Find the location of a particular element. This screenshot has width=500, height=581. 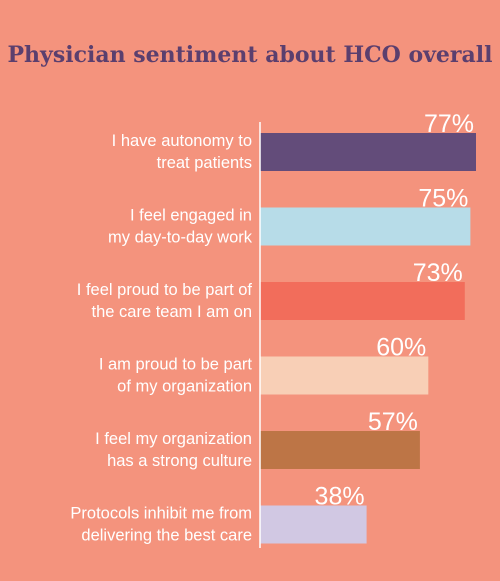

category-label-3-line-1: I feel proud to be part of is located at coordinates (165, 290).